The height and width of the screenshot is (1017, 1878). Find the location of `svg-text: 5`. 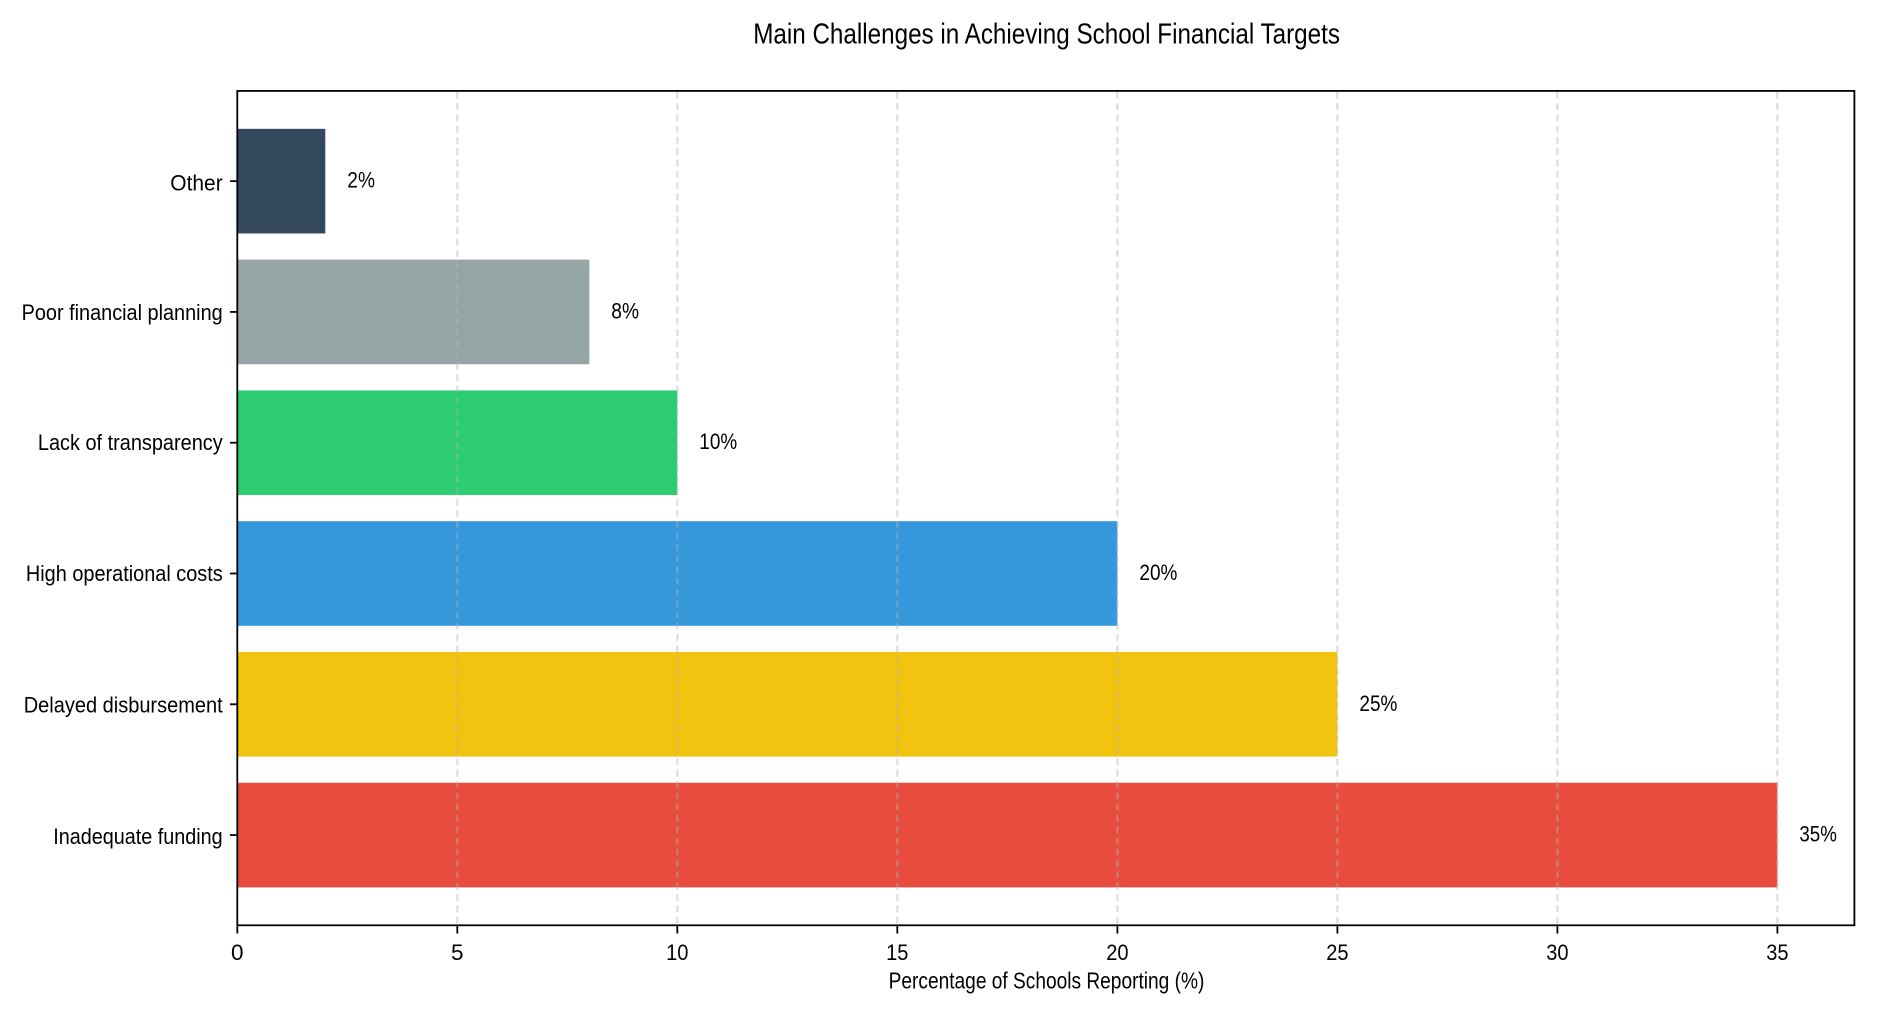

svg-text: 5 is located at coordinates (457, 952).